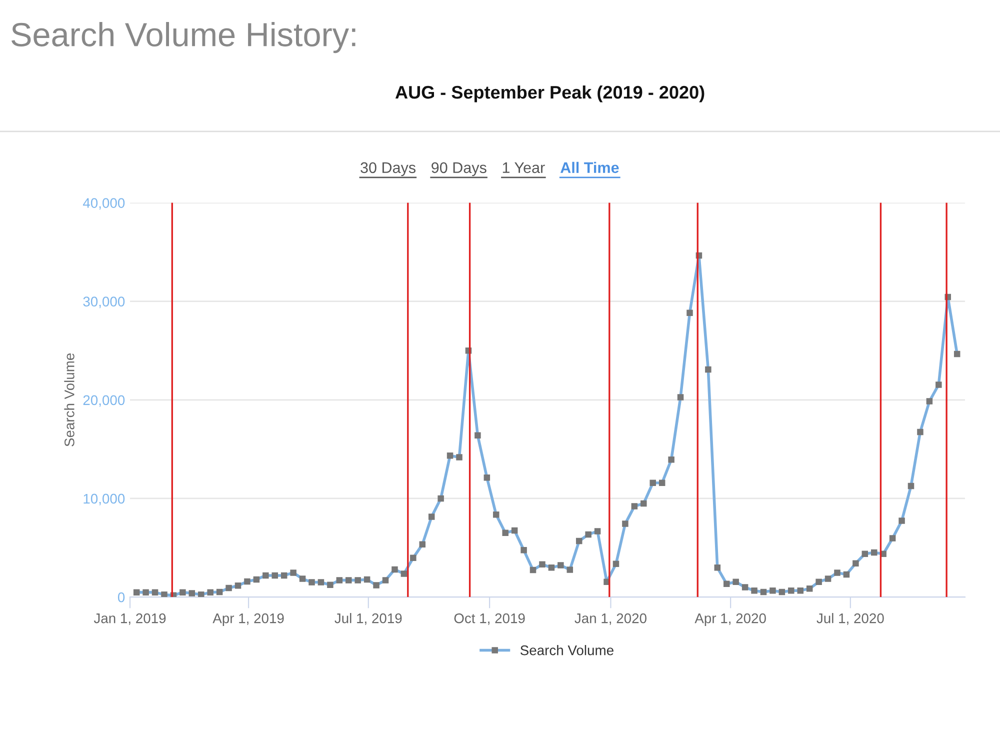  What do you see at coordinates (610, 619) in the screenshot?
I see `x-tick-label: Jan 1, 2020` at bounding box center [610, 619].